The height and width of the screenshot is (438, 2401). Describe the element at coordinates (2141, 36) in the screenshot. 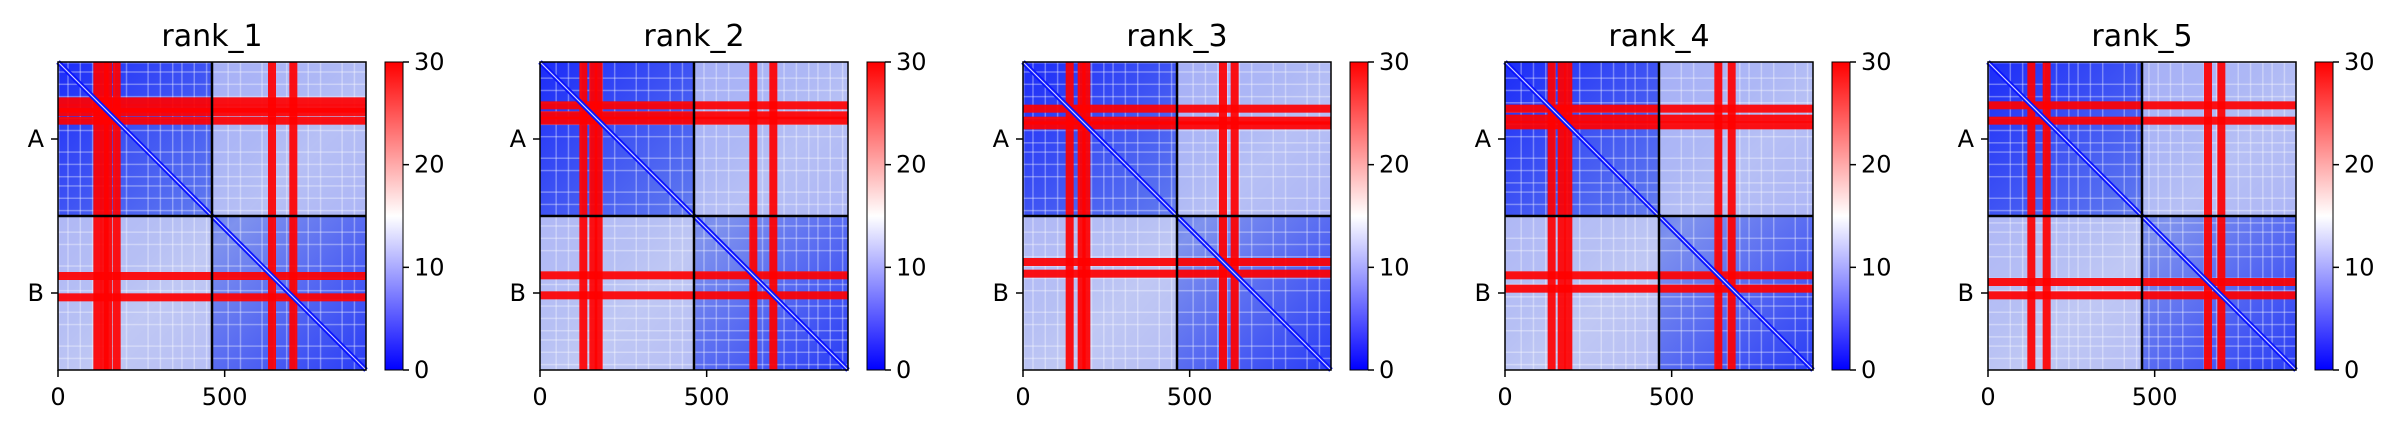

I see `panel-title: rank_5` at that location.